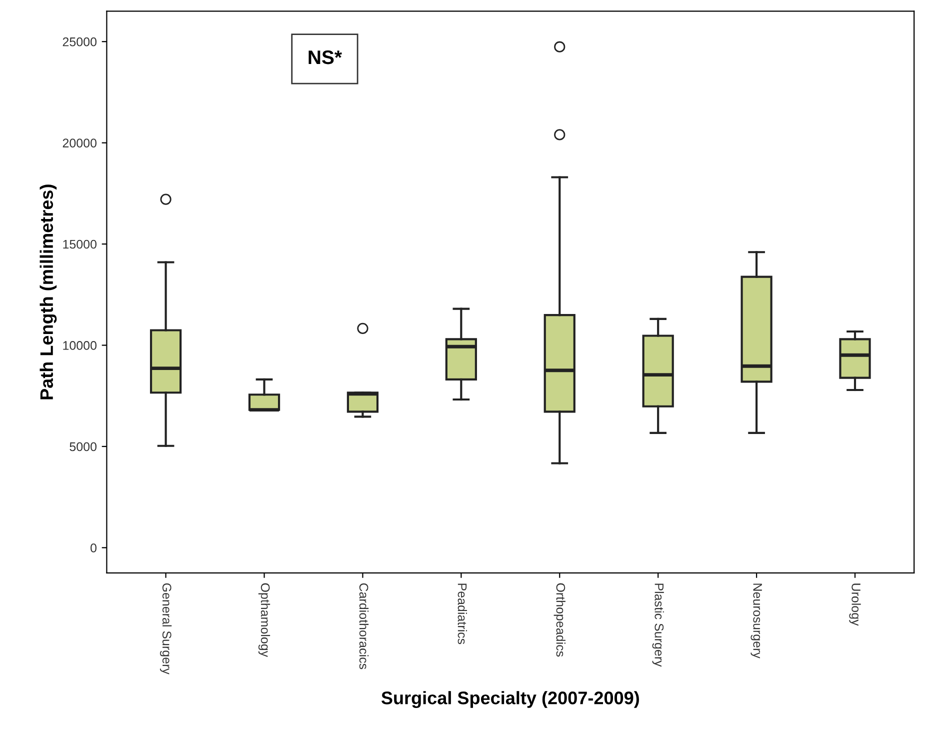 The width and height of the screenshot is (928, 749). I want to click on x-tick-label: Neurosurgery, so click(756, 621).